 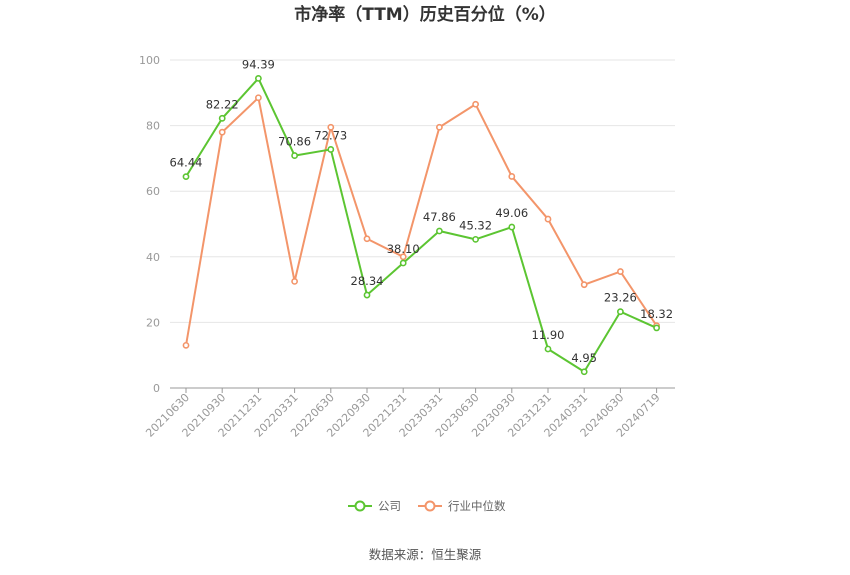 I want to click on source-note: 数据来源：恒生聚源, so click(x=425, y=554).